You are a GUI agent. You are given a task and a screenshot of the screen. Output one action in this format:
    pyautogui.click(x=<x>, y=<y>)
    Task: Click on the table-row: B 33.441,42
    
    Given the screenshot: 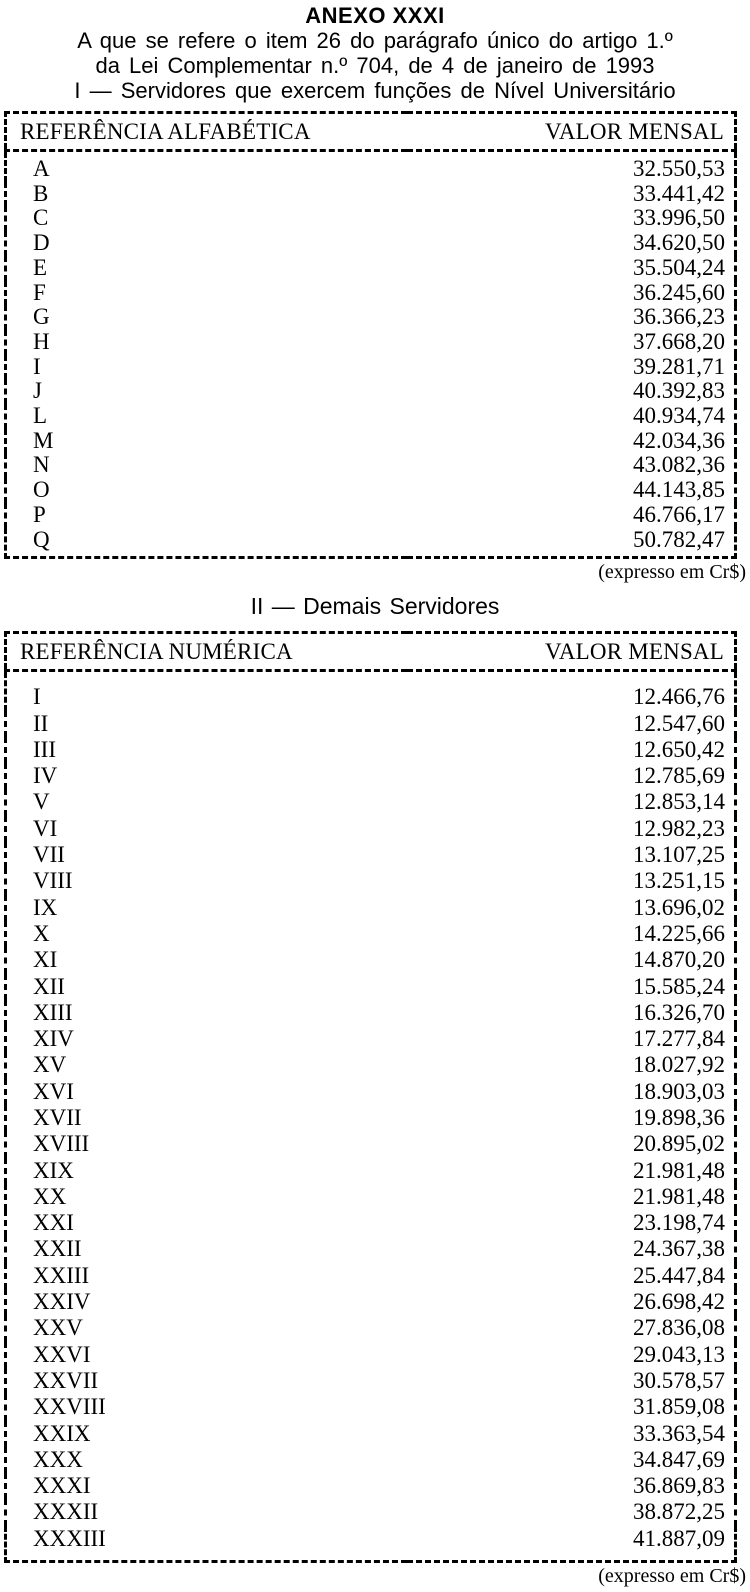 What is the action you would take?
    pyautogui.click(x=371, y=193)
    